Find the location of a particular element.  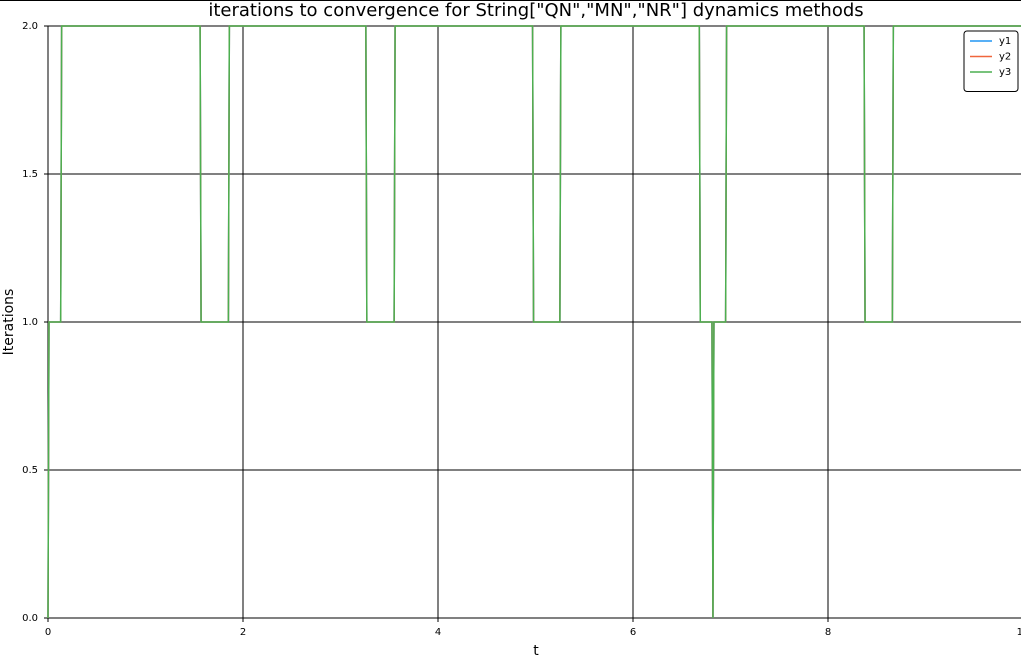

x-tick-label: 6 is located at coordinates (633, 632).